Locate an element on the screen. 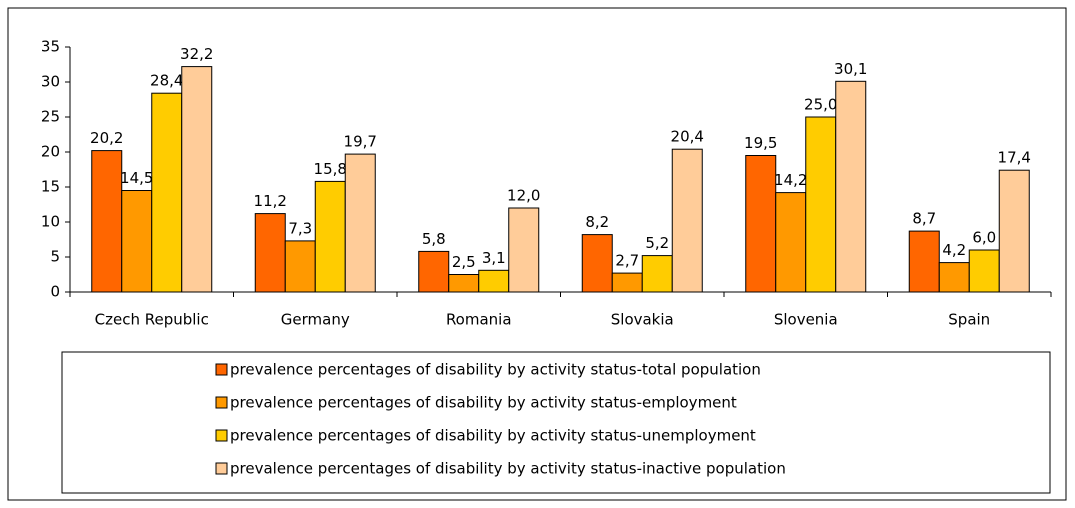  data-label: 5,8 is located at coordinates (434, 239).